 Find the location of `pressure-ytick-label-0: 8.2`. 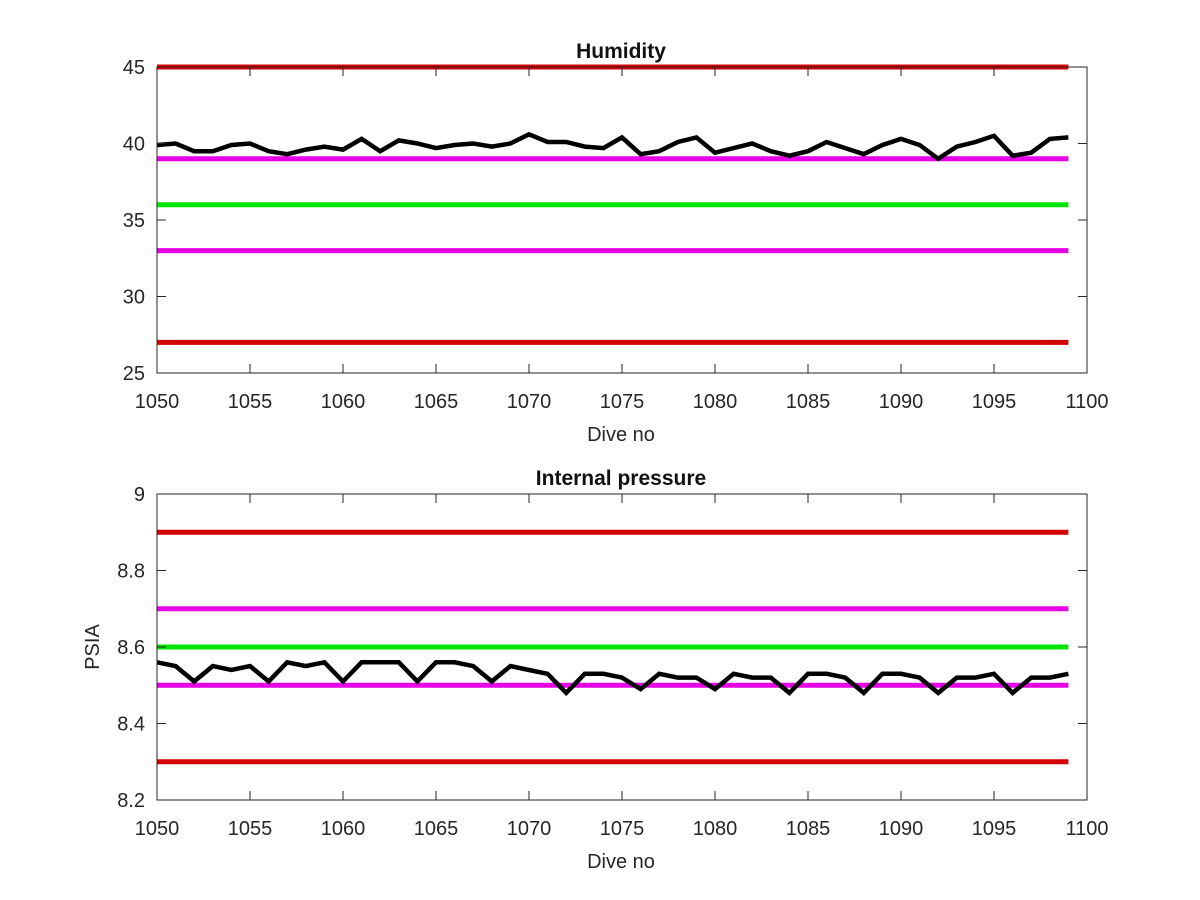

pressure-ytick-label-0: 8.2 is located at coordinates (131, 801).